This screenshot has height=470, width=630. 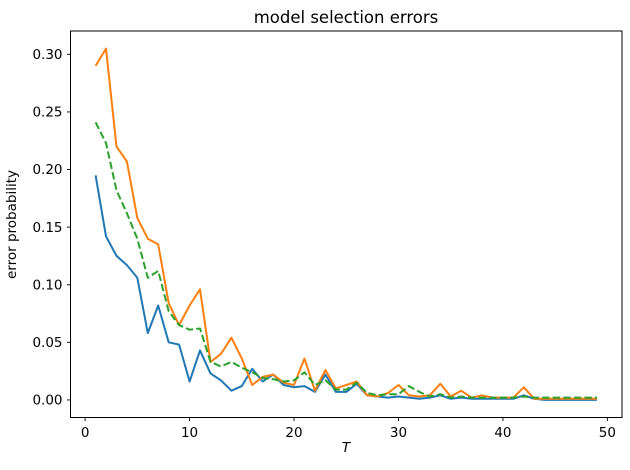 What do you see at coordinates (189, 433) in the screenshot?
I see `x-tick-label: 10` at bounding box center [189, 433].